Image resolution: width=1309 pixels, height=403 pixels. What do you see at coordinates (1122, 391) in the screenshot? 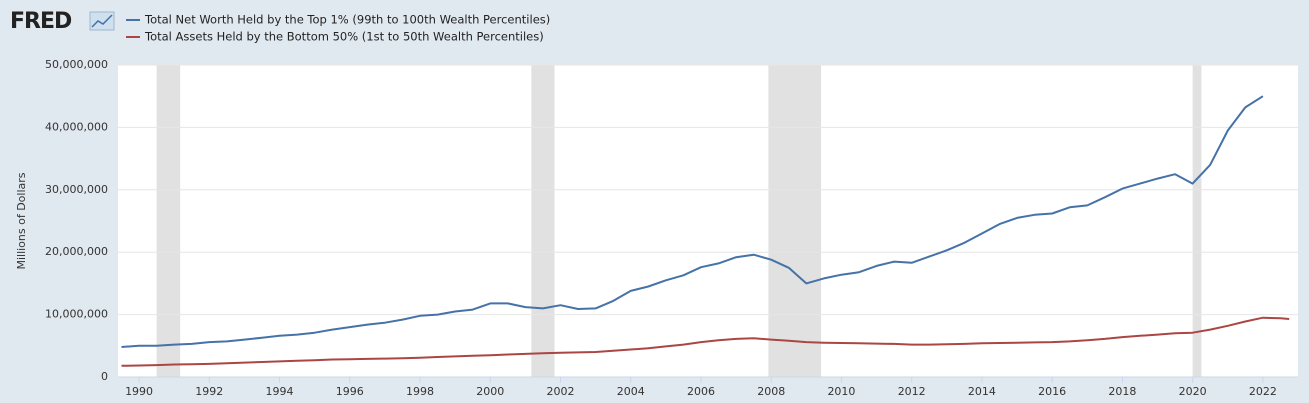
I see `x-tick-label: 2018` at bounding box center [1122, 391].